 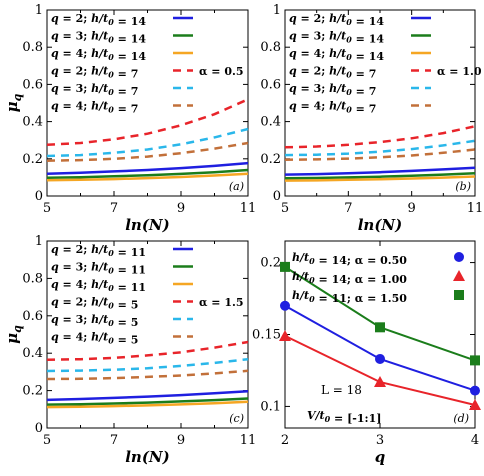 What do you see at coordinates (236, 418) in the screenshot?
I see `panel-tag: (c)` at bounding box center [236, 418].